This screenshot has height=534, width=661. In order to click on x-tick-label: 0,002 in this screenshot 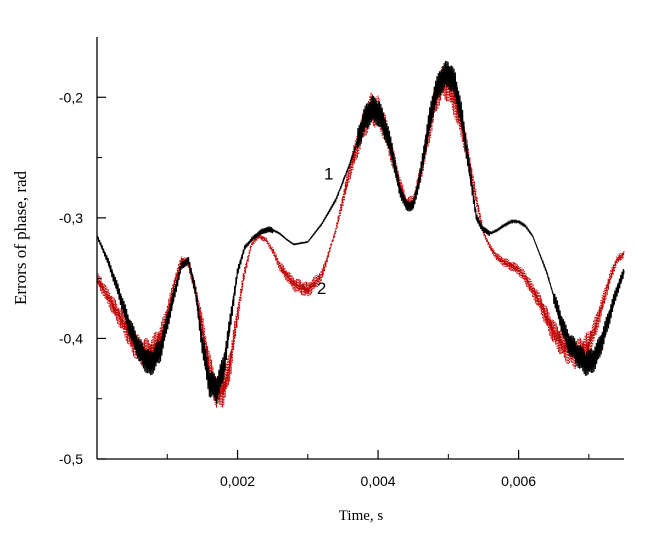, I will do `click(237, 481)`.